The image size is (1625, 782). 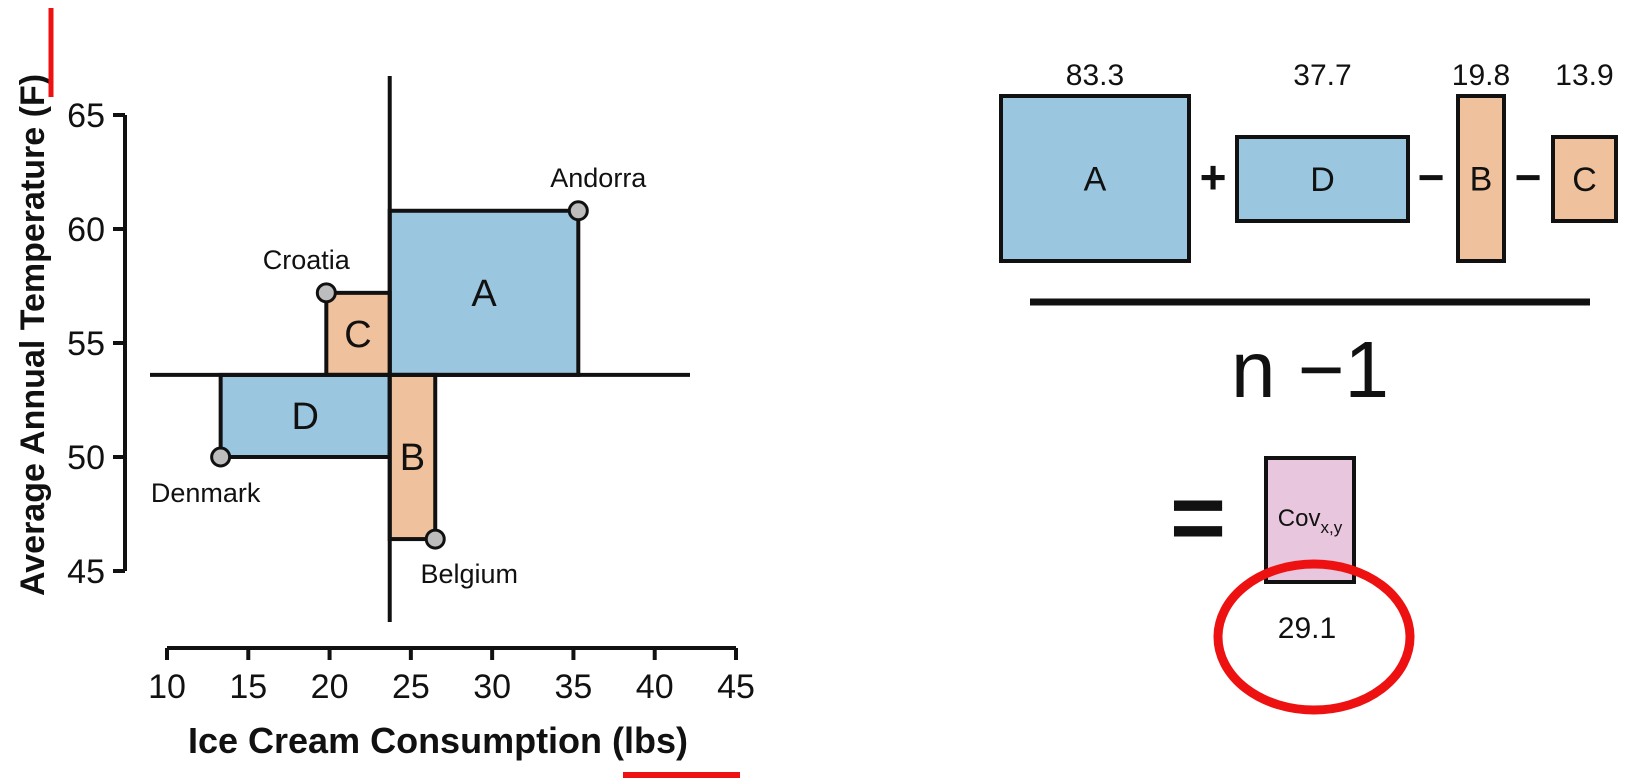 I want to click on formula-box-a, so click(x=1095, y=178).